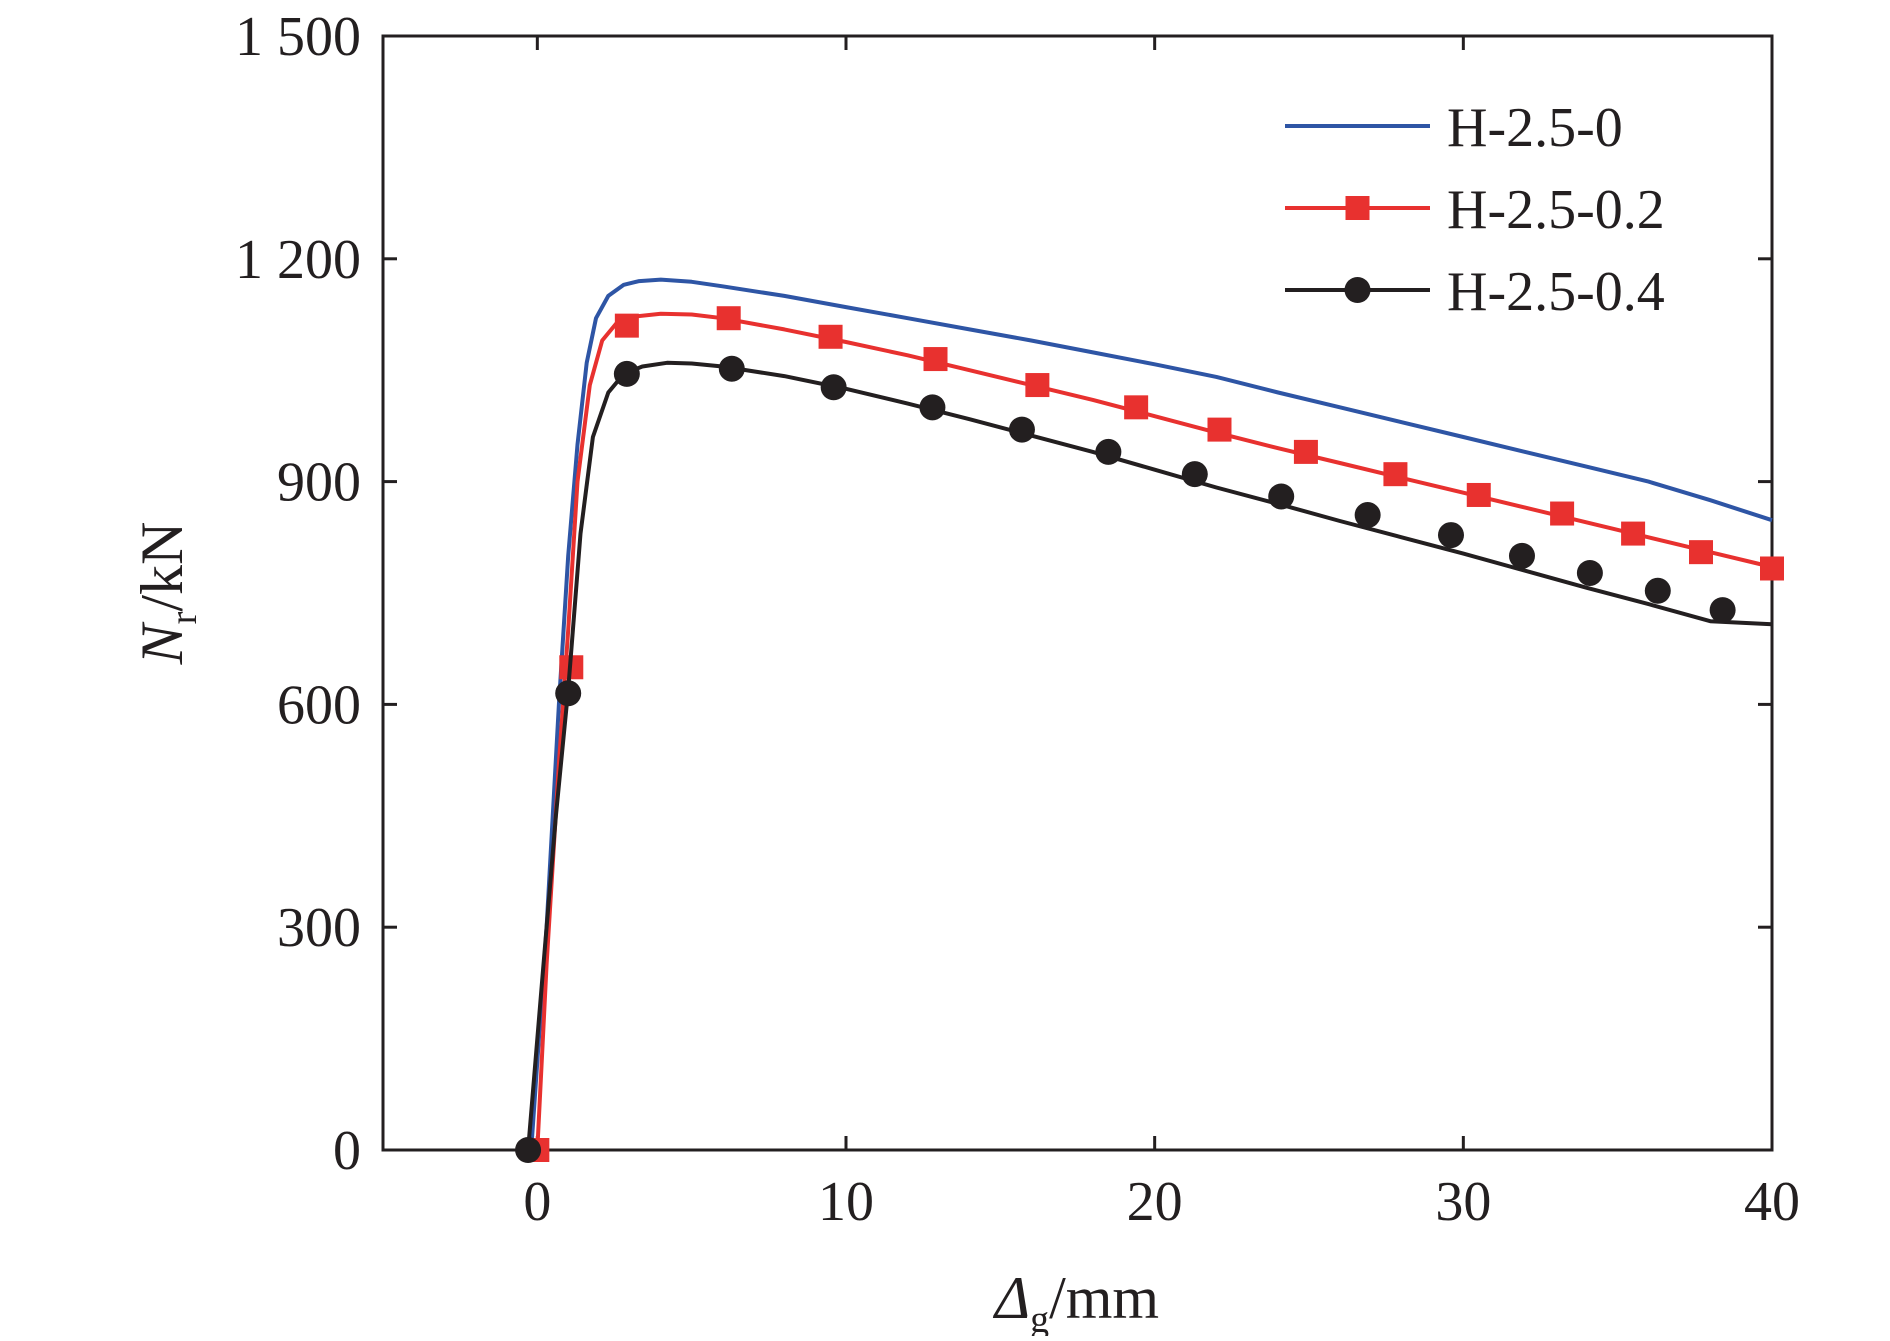 This screenshot has height=1341, width=1890. I want to click on y-tick-label: 900, so click(319, 483).